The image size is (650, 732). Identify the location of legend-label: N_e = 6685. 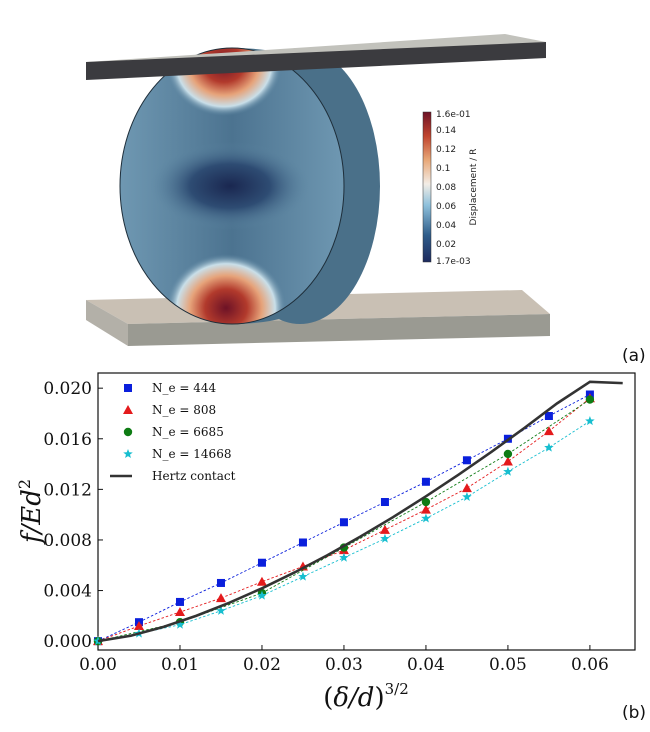
(188, 432).